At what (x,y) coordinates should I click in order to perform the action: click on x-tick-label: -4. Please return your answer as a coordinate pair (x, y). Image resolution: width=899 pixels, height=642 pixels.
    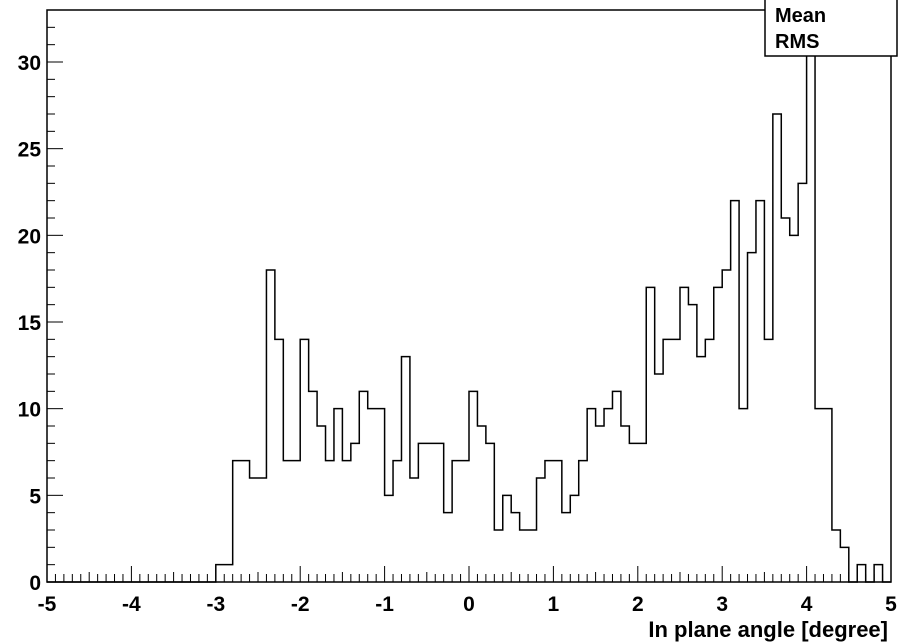
    Looking at the image, I should click on (131, 604).